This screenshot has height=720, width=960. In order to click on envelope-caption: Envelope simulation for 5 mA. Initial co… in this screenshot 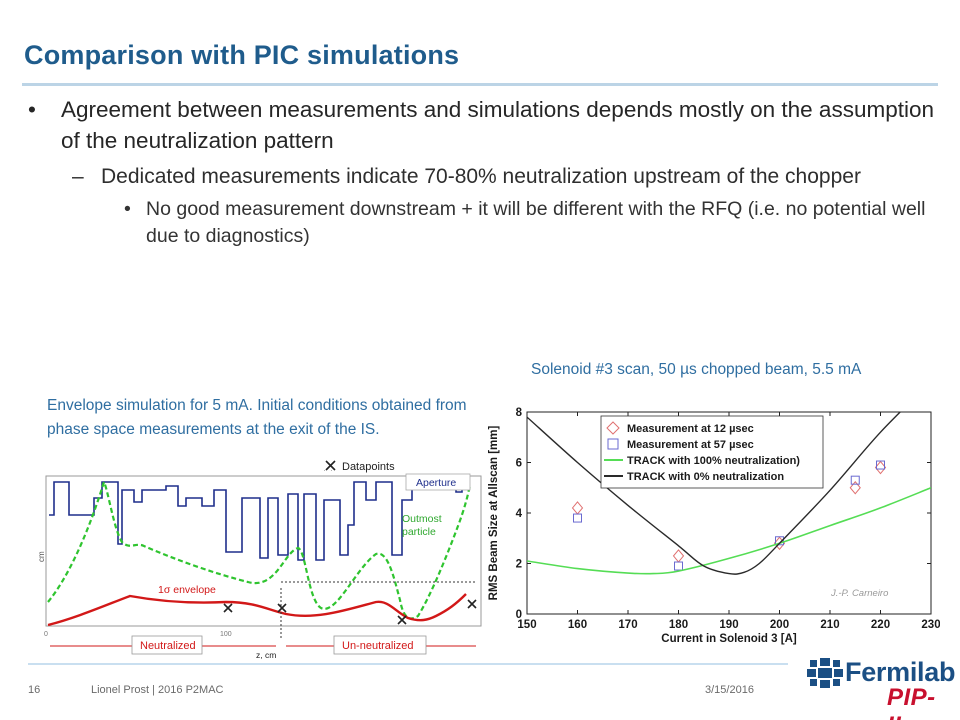, I will do `click(257, 417)`.